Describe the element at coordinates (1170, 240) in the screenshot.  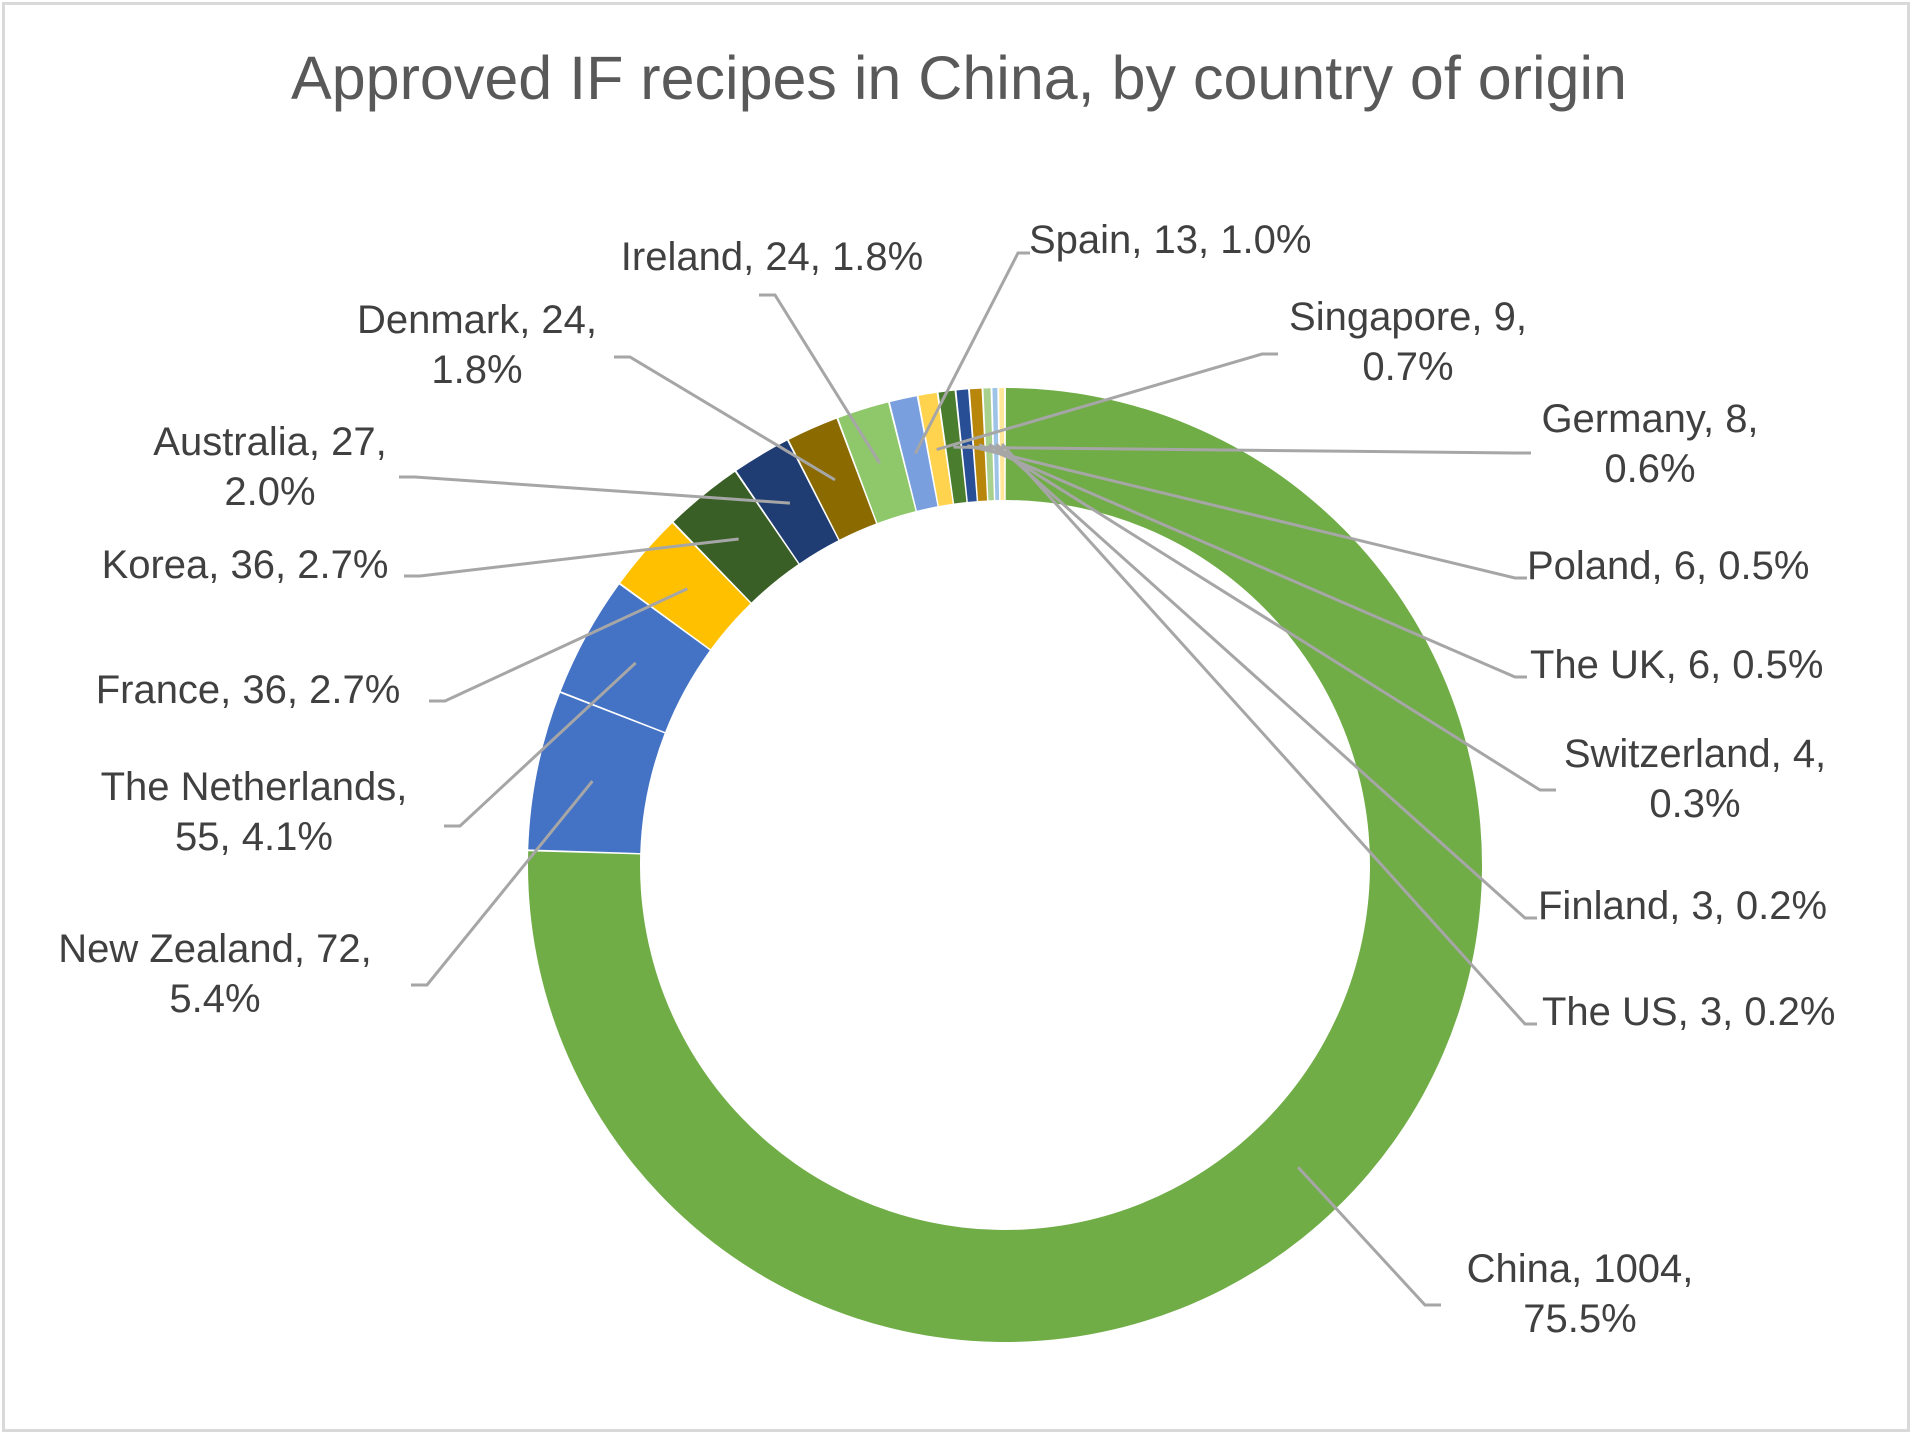
I see `data-label-spain: Spain, 13, 1.0%` at that location.